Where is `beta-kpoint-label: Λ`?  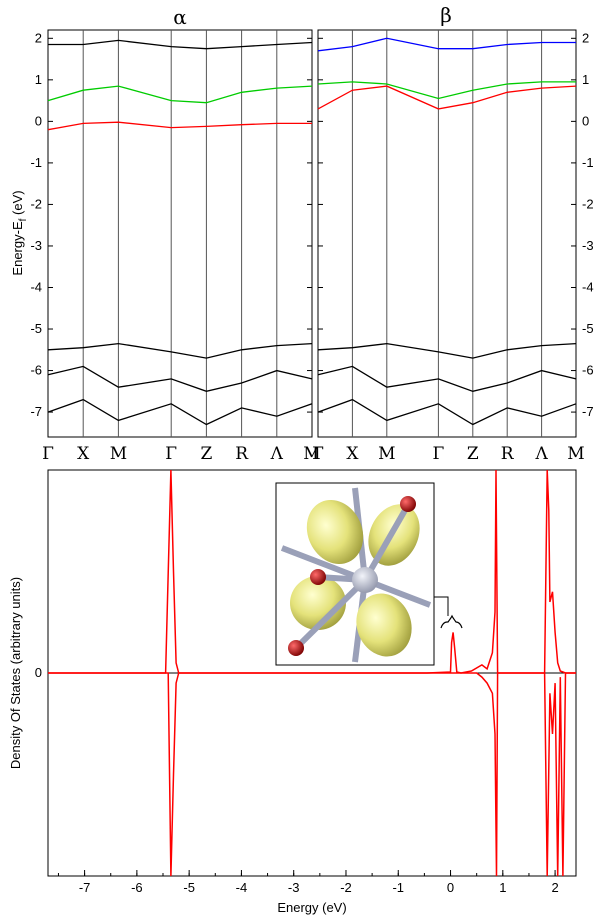 beta-kpoint-label: Λ is located at coordinates (541, 454).